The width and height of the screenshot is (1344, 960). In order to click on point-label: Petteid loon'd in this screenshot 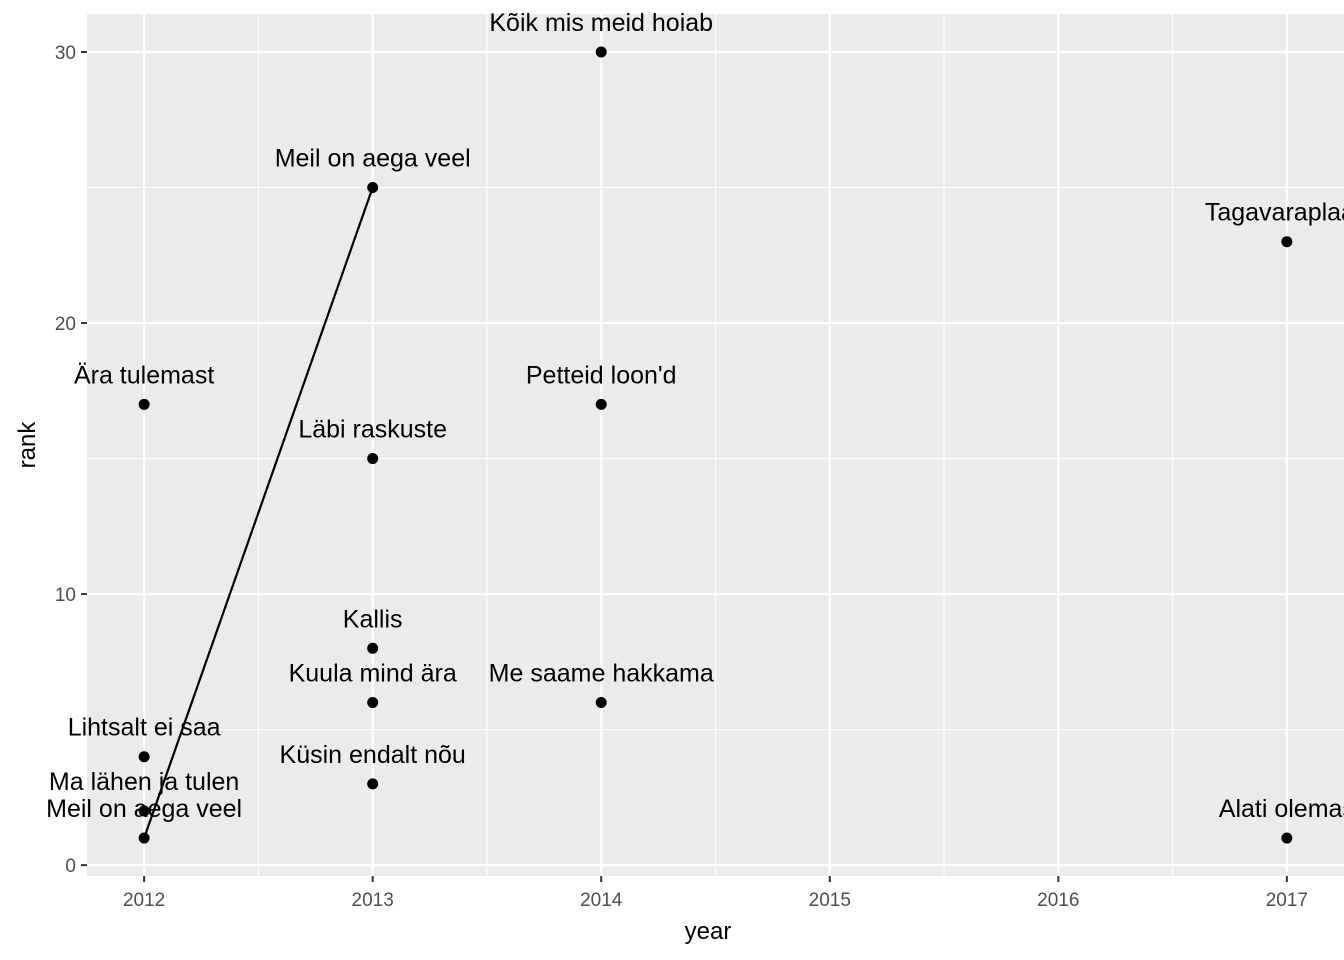, I will do `click(601, 375)`.